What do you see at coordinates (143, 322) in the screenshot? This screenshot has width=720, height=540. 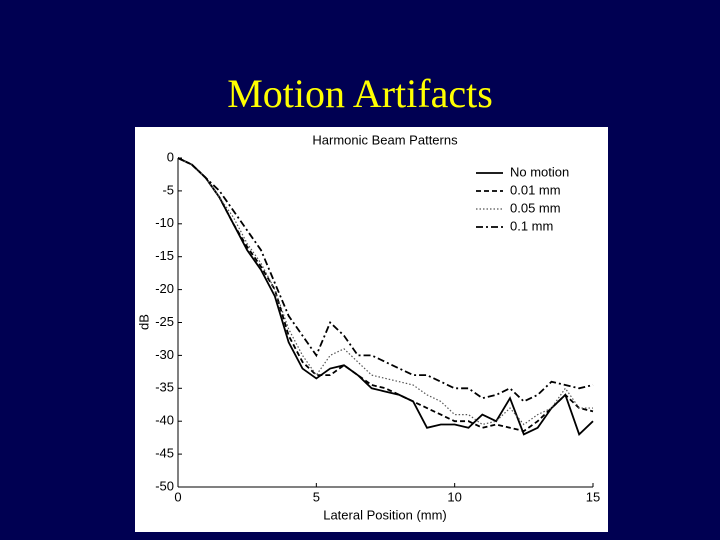 I see `y-axis-label: dB` at bounding box center [143, 322].